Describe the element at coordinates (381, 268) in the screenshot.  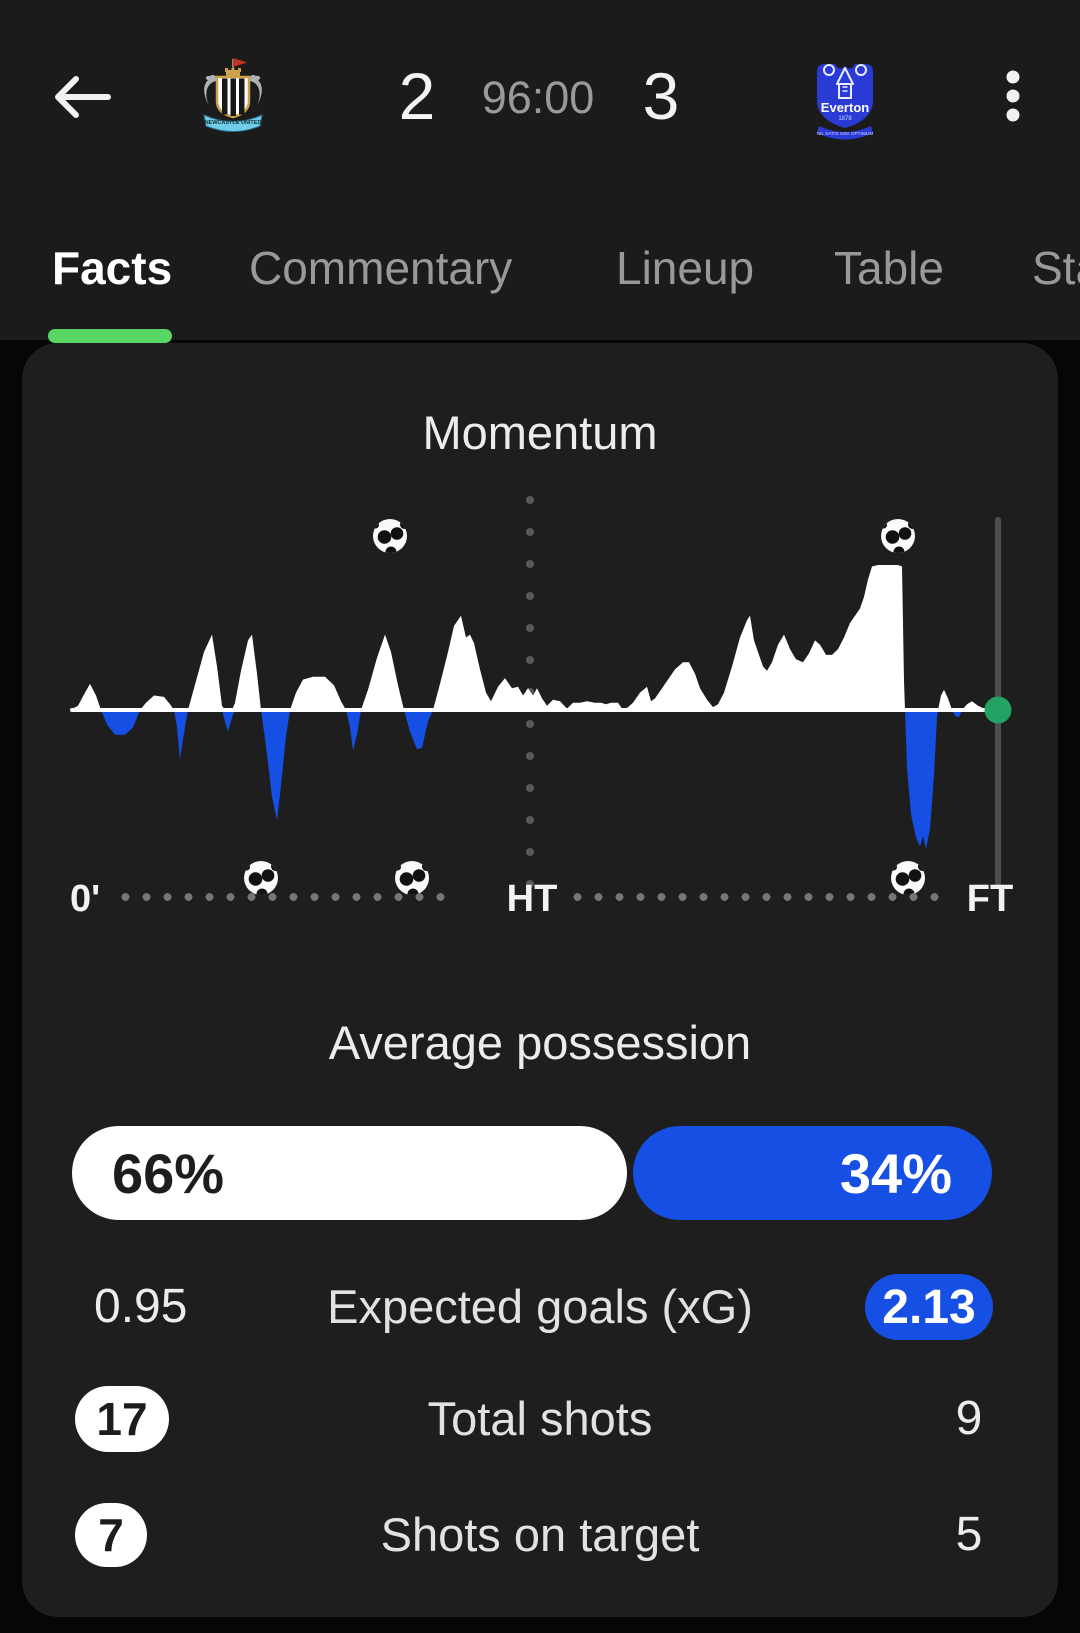
I see `tab-commentary: Commentary` at that location.